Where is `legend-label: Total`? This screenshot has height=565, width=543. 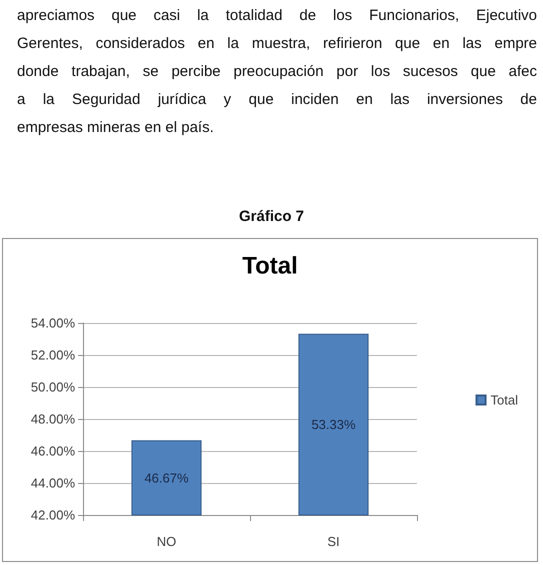 legend-label: Total is located at coordinates (504, 400).